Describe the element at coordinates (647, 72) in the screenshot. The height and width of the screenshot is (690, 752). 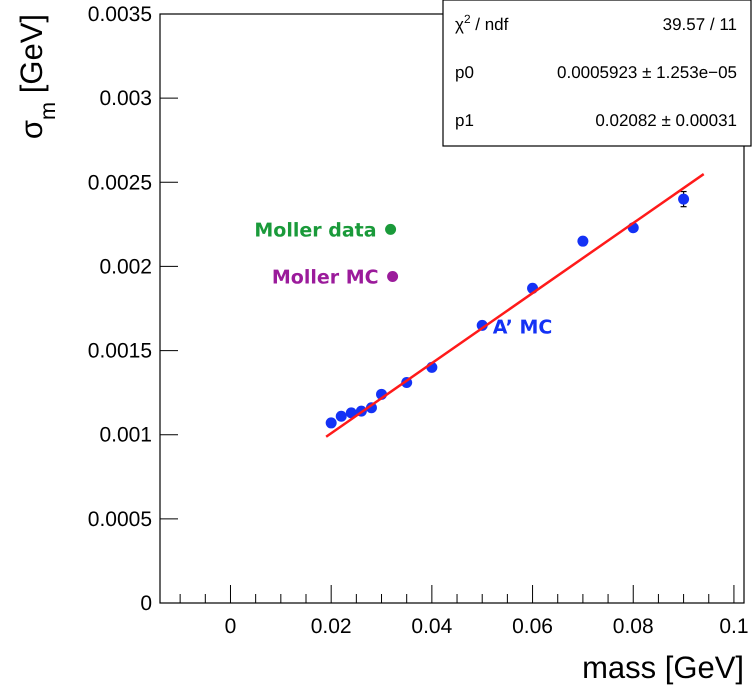
I see `annotation: 0.0005923 ± 1.253e−05` at that location.